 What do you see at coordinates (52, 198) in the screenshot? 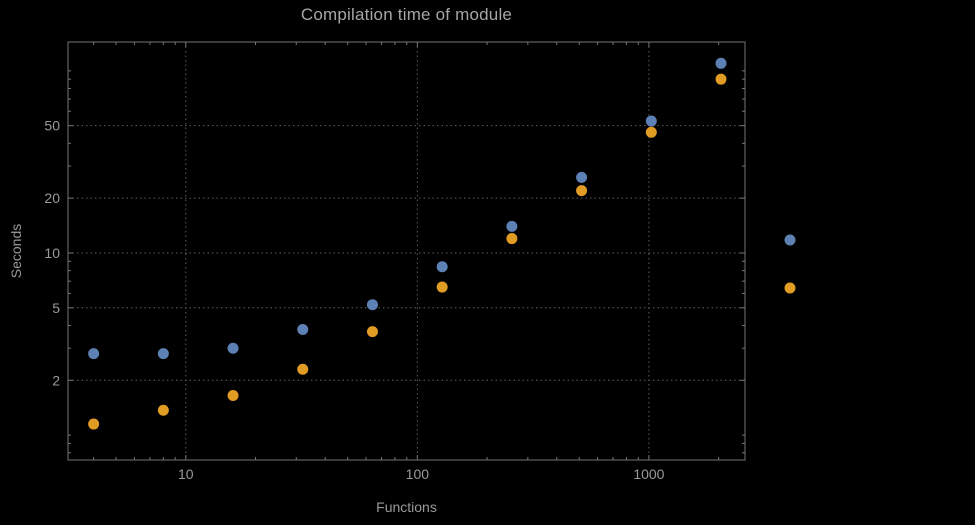
I see `y-tick-label: 20` at bounding box center [52, 198].